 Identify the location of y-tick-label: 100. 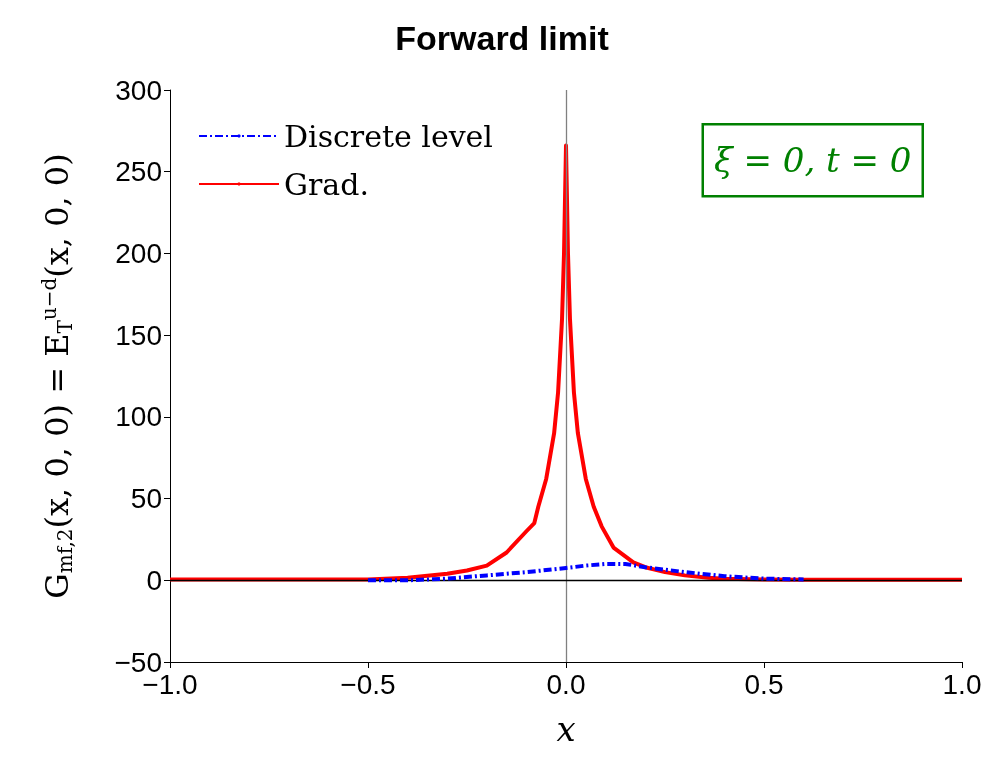
(138, 417).